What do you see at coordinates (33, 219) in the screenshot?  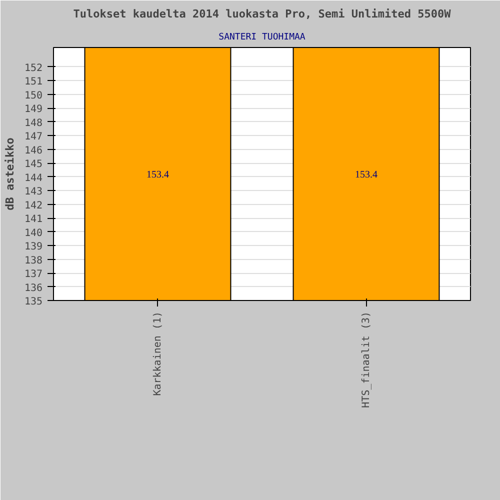 I see `y-tick-label: 141` at bounding box center [33, 219].